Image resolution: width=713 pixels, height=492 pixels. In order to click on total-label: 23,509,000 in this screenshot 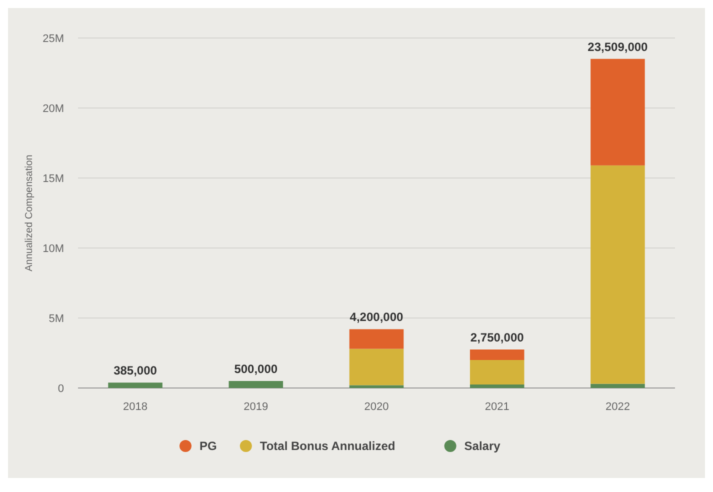, I will do `click(618, 47)`.